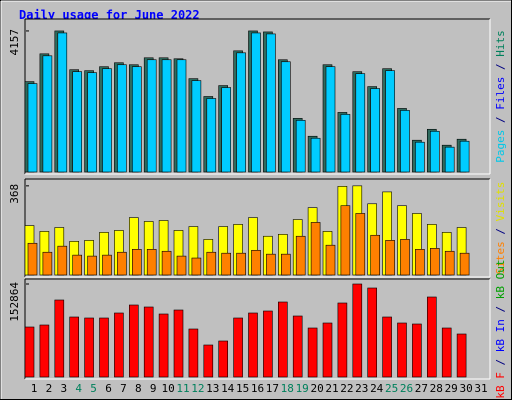 This screenshot has width=512, height=400. Describe the element at coordinates (138, 388) in the screenshot. I see `x-tick-label: 8` at that location.